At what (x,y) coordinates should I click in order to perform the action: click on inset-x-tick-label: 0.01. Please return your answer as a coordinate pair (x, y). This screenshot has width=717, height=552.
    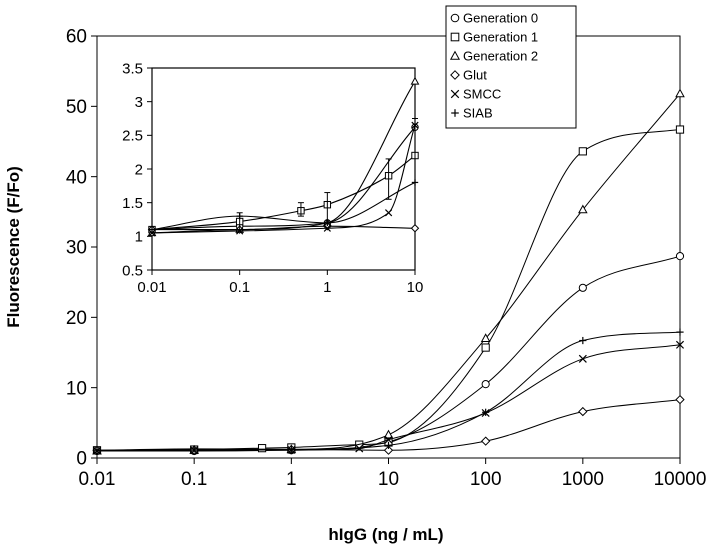
    Looking at the image, I should click on (151, 287).